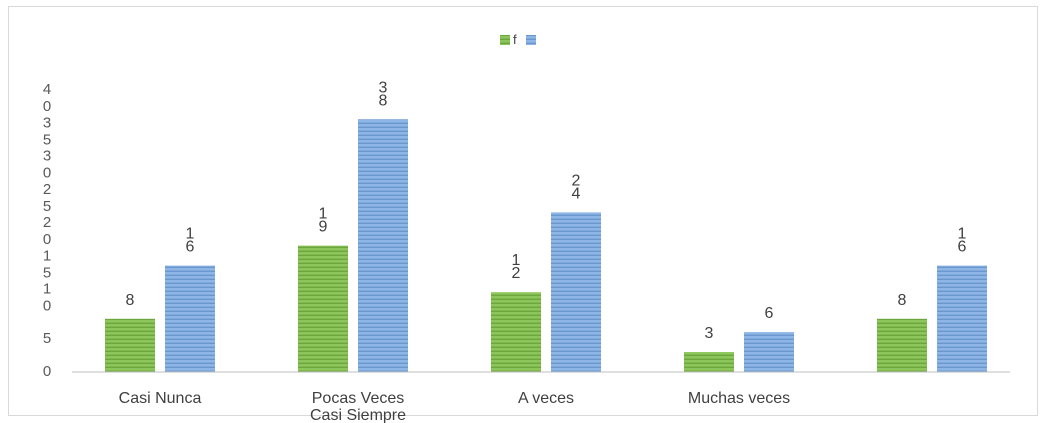  What do you see at coordinates (47, 338) in the screenshot?
I see `y-tick-label: 5` at bounding box center [47, 338].